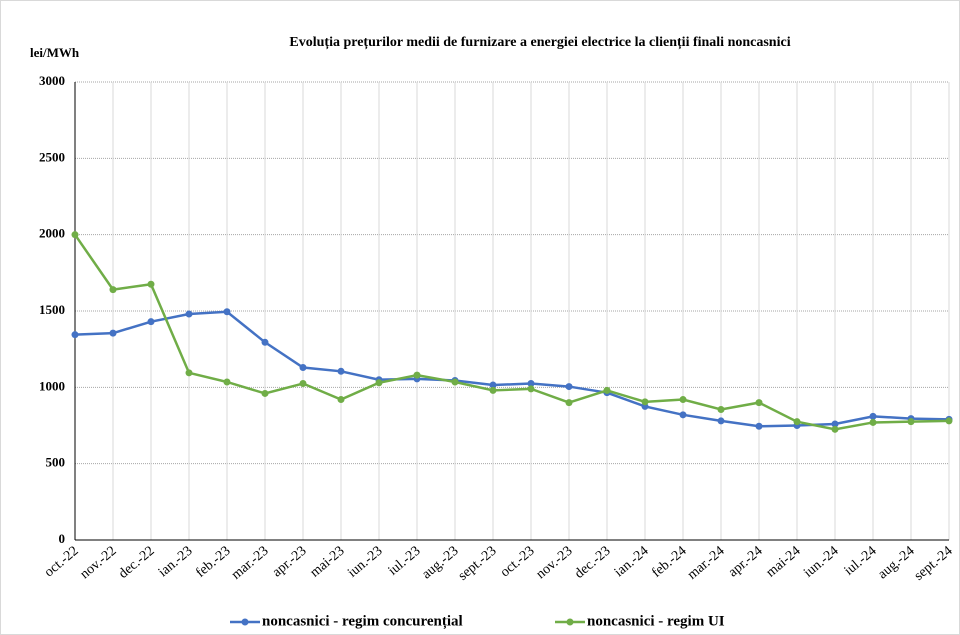 Image resolution: width=960 pixels, height=635 pixels. What do you see at coordinates (52, 385) in the screenshot?
I see `y-tick-label: 1000` at bounding box center [52, 385].